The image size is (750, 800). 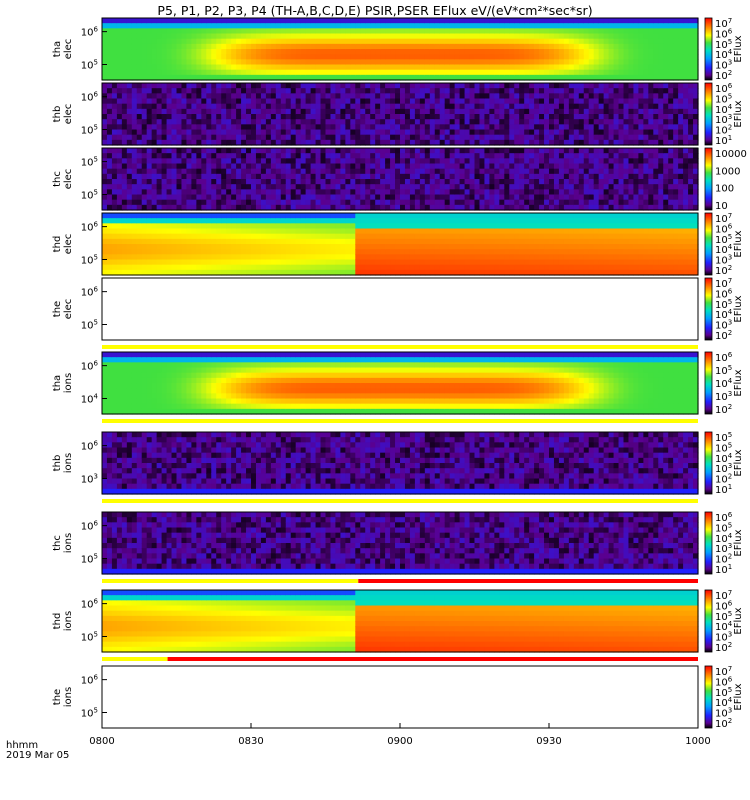 What do you see at coordinates (400, 543) in the screenshot?
I see `spectrogram-thc-ions` at bounding box center [400, 543].